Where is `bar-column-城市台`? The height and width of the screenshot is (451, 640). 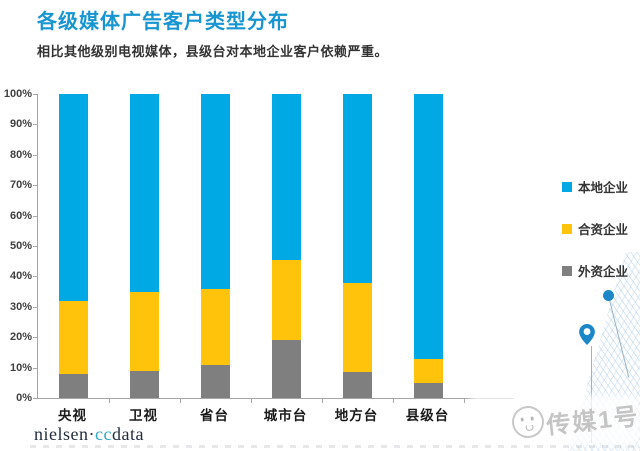 bar-column-城市台 is located at coordinates (286, 246).